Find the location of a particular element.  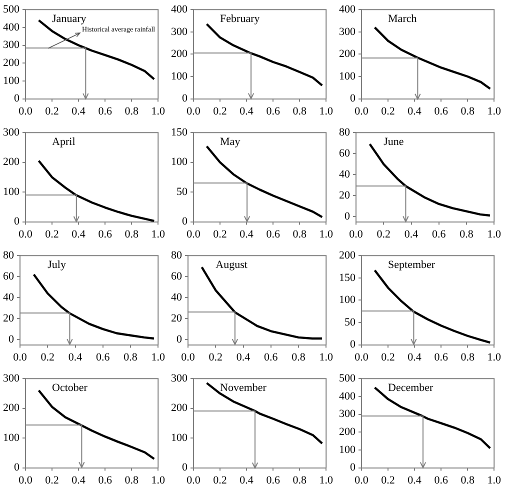

chart-title: July is located at coordinates (57, 264).